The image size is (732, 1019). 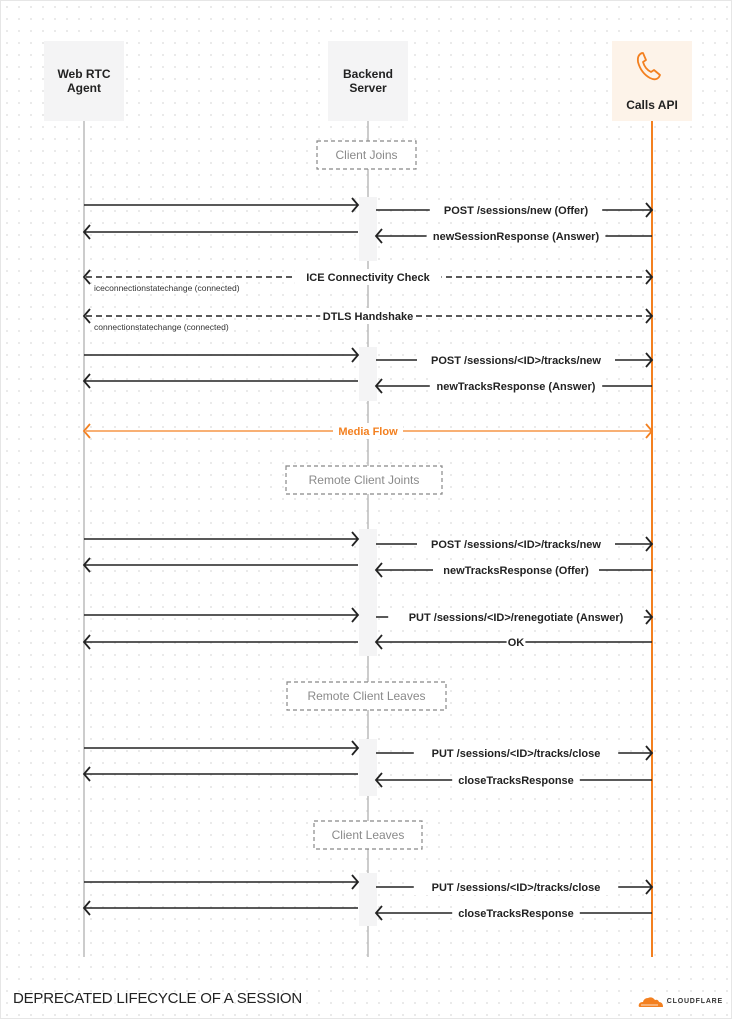 I want to click on participant-label: Backend, so click(x=368, y=74).